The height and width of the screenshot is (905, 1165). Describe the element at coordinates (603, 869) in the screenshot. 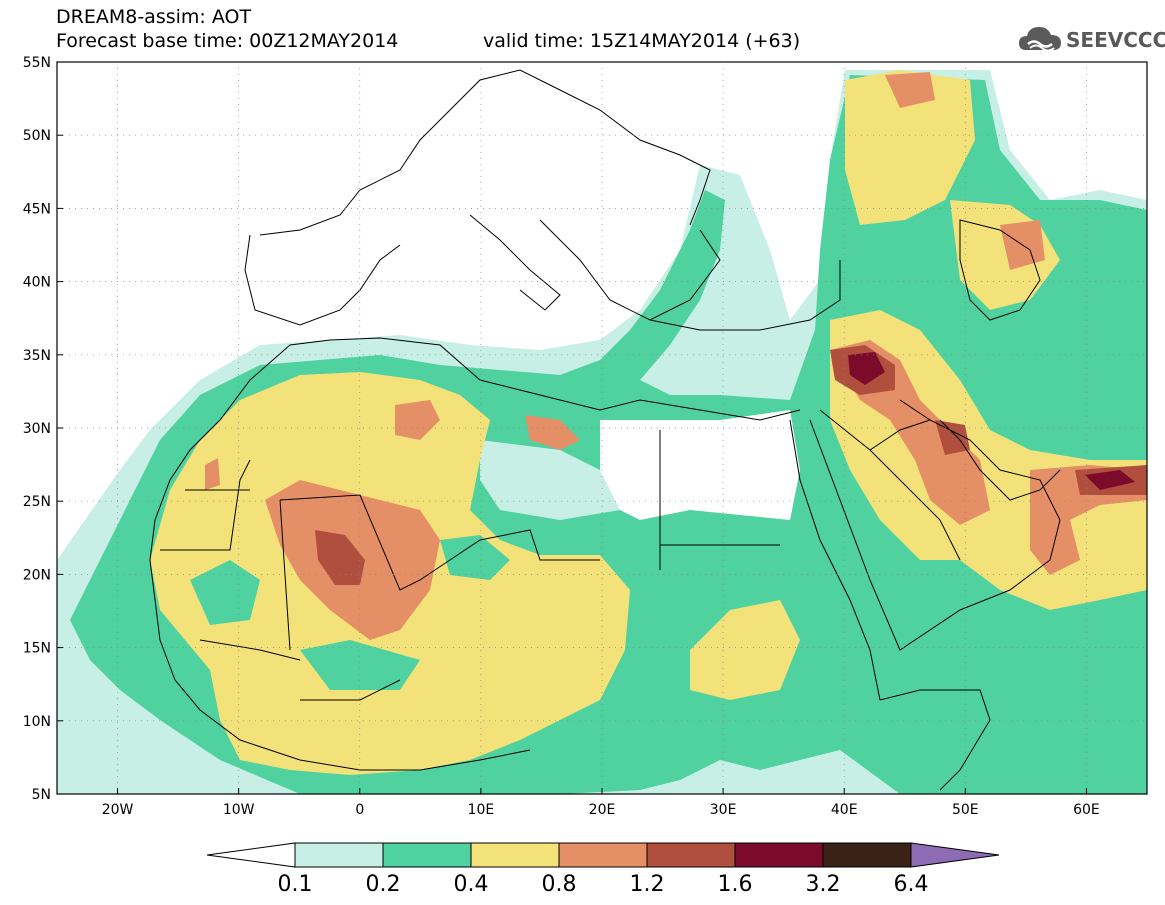

I see `colorbar: 0.1 0.2 0.4 0.8 1.2 1.6 3.2 6.4` at that location.